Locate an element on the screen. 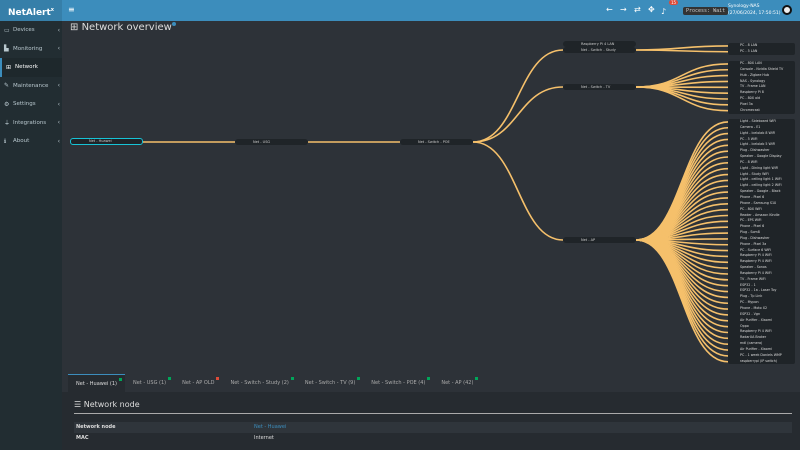  device-item: Speaker - Google Display is located at coordinates (761, 156).